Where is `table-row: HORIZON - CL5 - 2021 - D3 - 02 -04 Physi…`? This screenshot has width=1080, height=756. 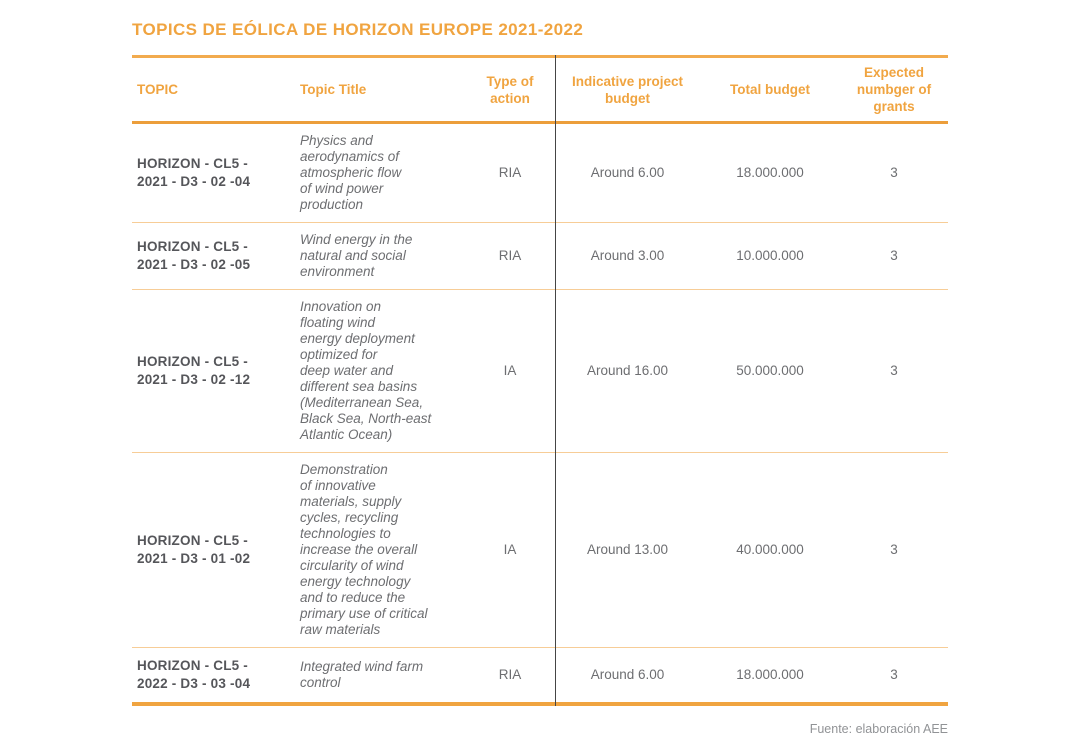 table-row: HORIZON - CL5 - 2021 - D3 - 02 -04 Physi… is located at coordinates (540, 173).